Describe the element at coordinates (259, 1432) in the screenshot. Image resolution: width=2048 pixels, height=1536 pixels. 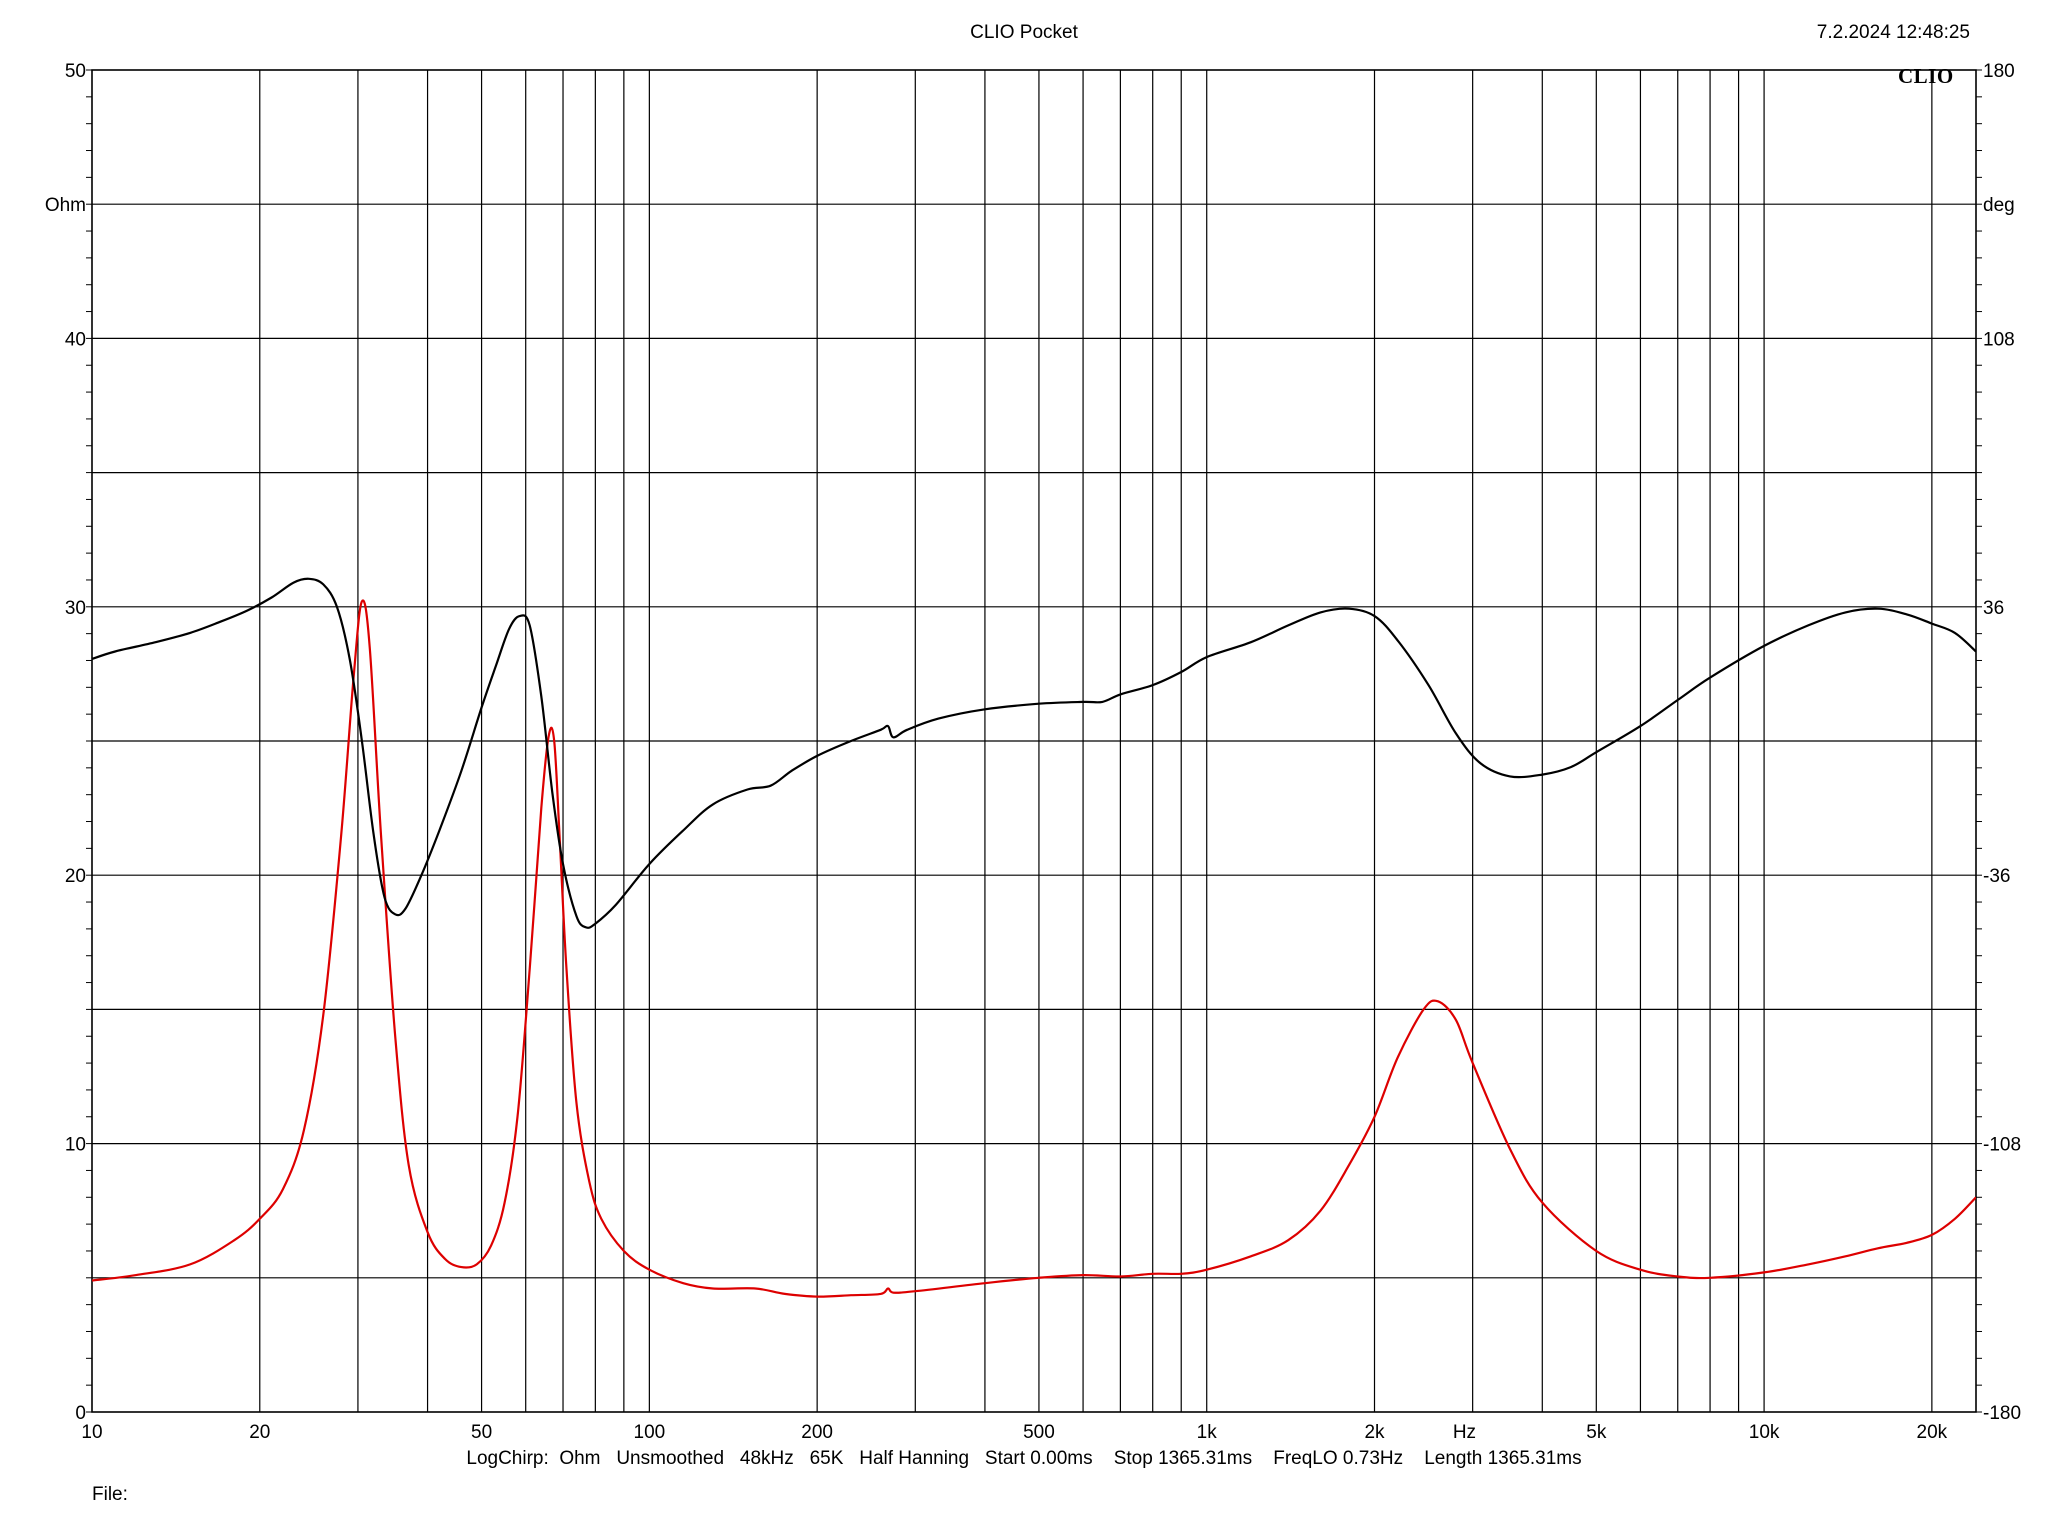
I see `x-tick-label: 20` at that location.